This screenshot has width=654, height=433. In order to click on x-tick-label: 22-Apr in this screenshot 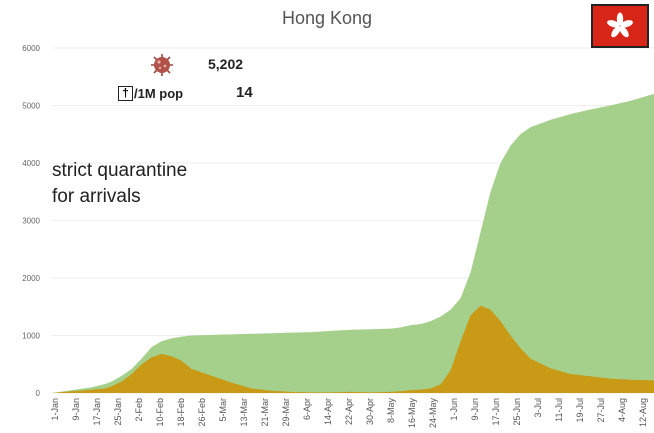, I will do `click(349, 411)`.